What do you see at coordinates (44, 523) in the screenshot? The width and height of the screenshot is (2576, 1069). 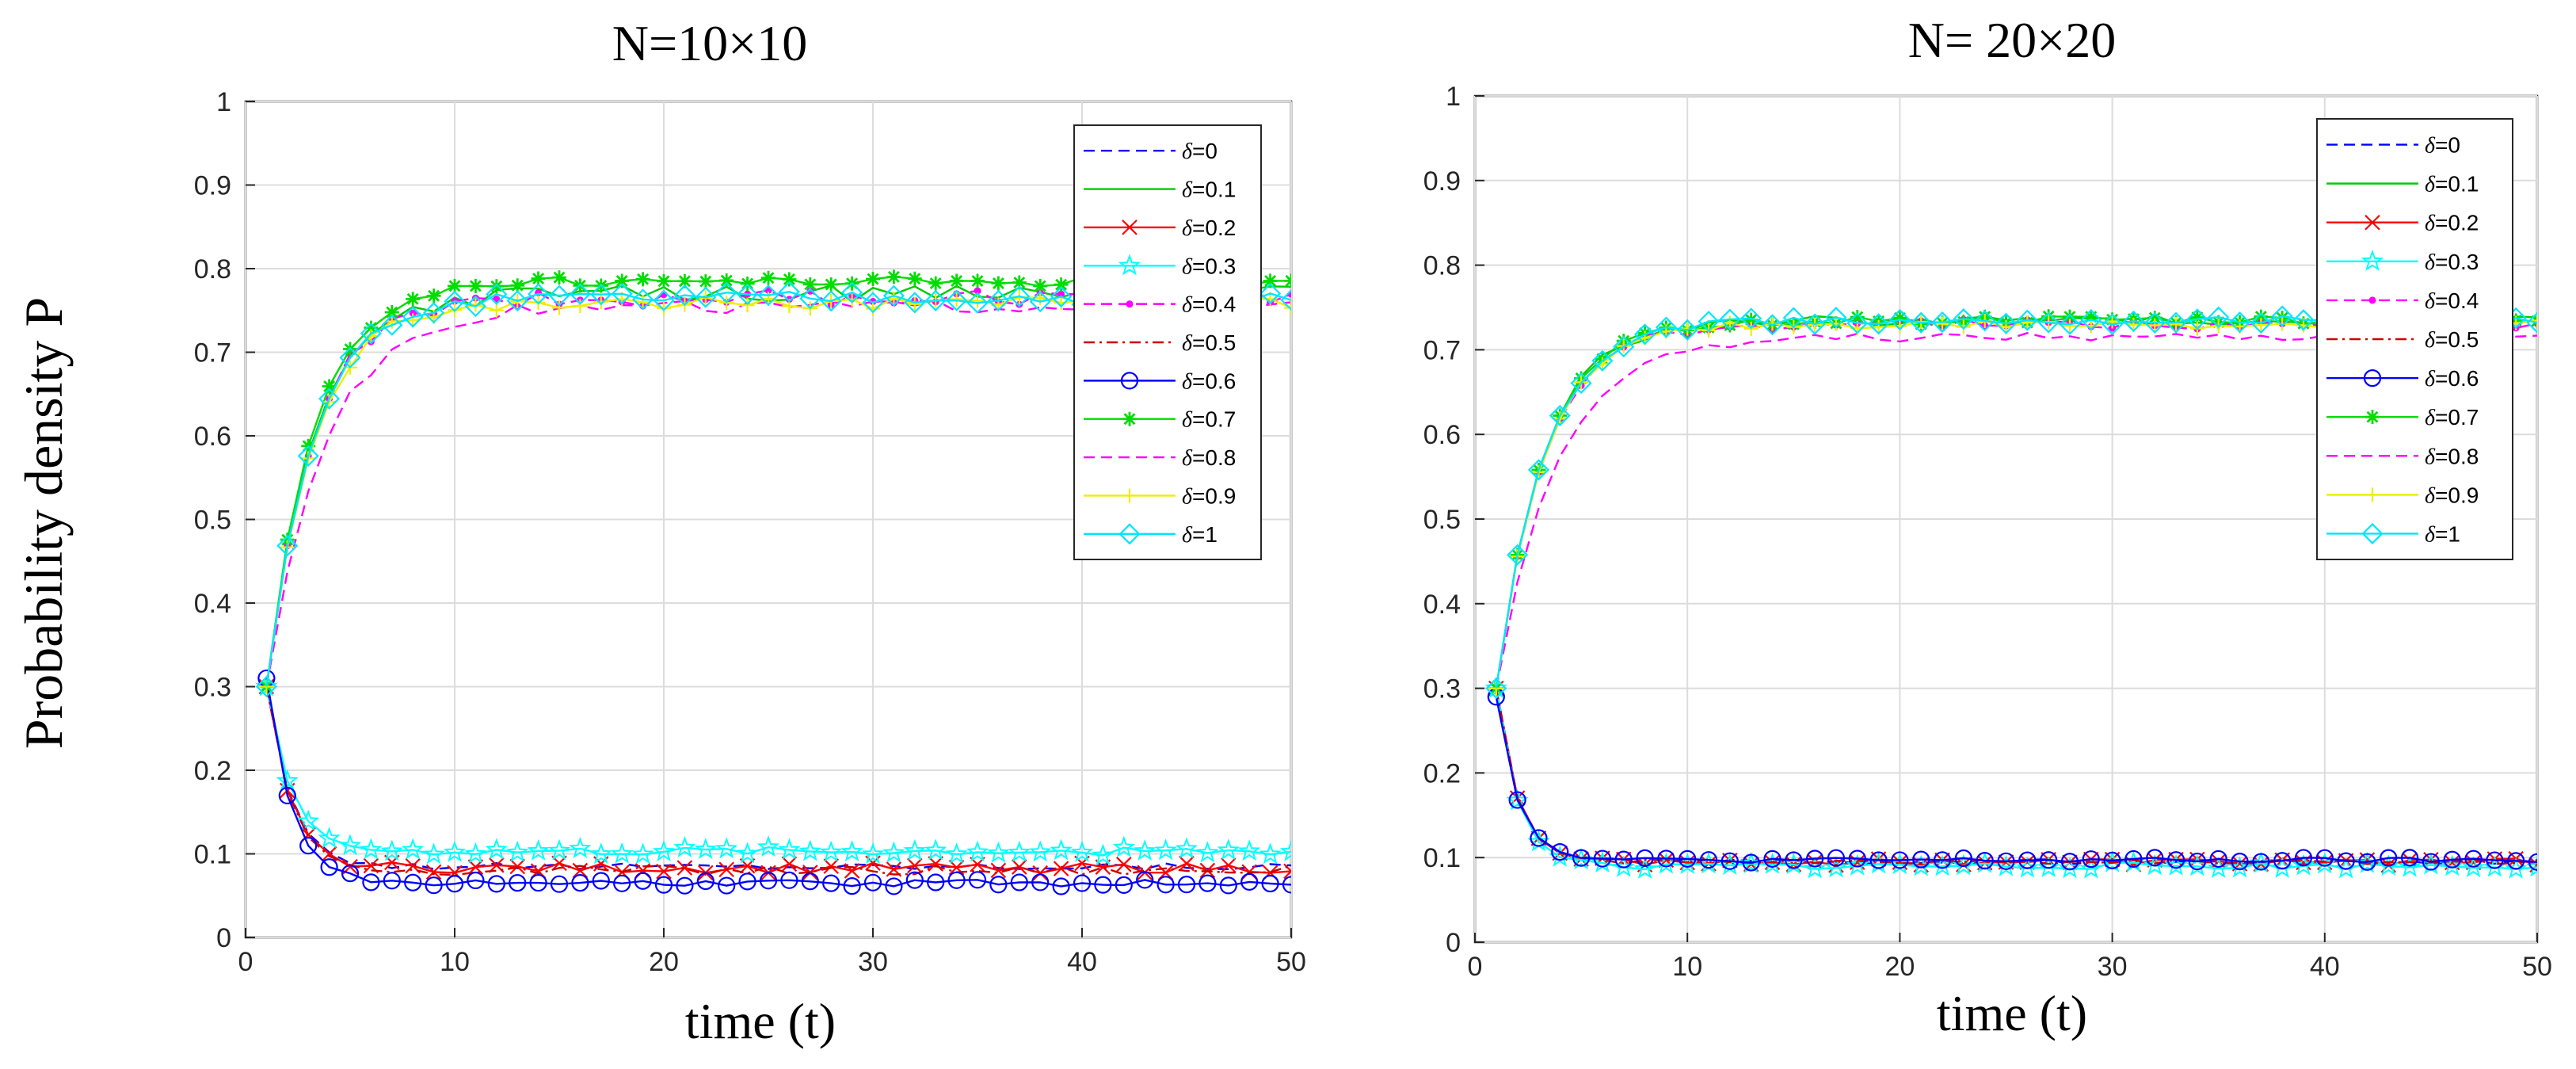 I see `y-axis-label: Probability density P` at bounding box center [44, 523].